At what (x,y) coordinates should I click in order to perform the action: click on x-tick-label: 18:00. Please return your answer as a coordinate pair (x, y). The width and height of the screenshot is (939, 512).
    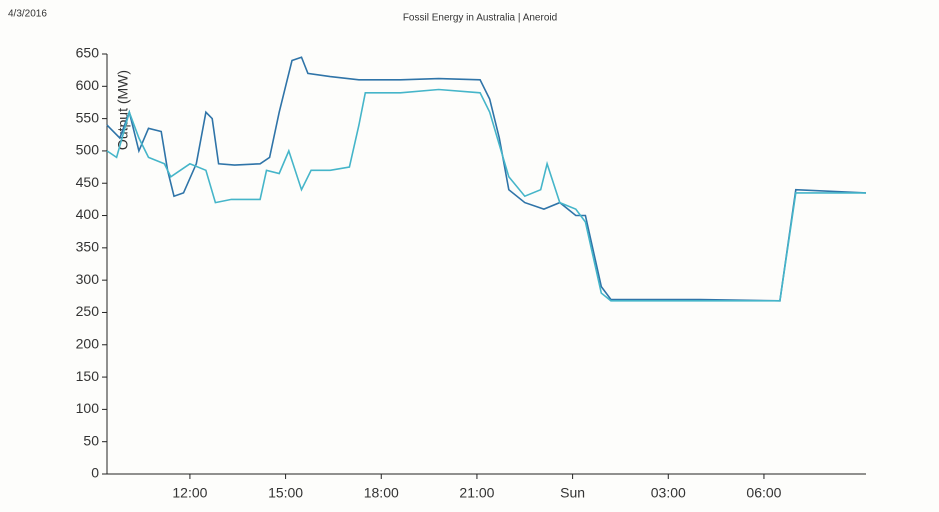
    Looking at the image, I should click on (381, 493).